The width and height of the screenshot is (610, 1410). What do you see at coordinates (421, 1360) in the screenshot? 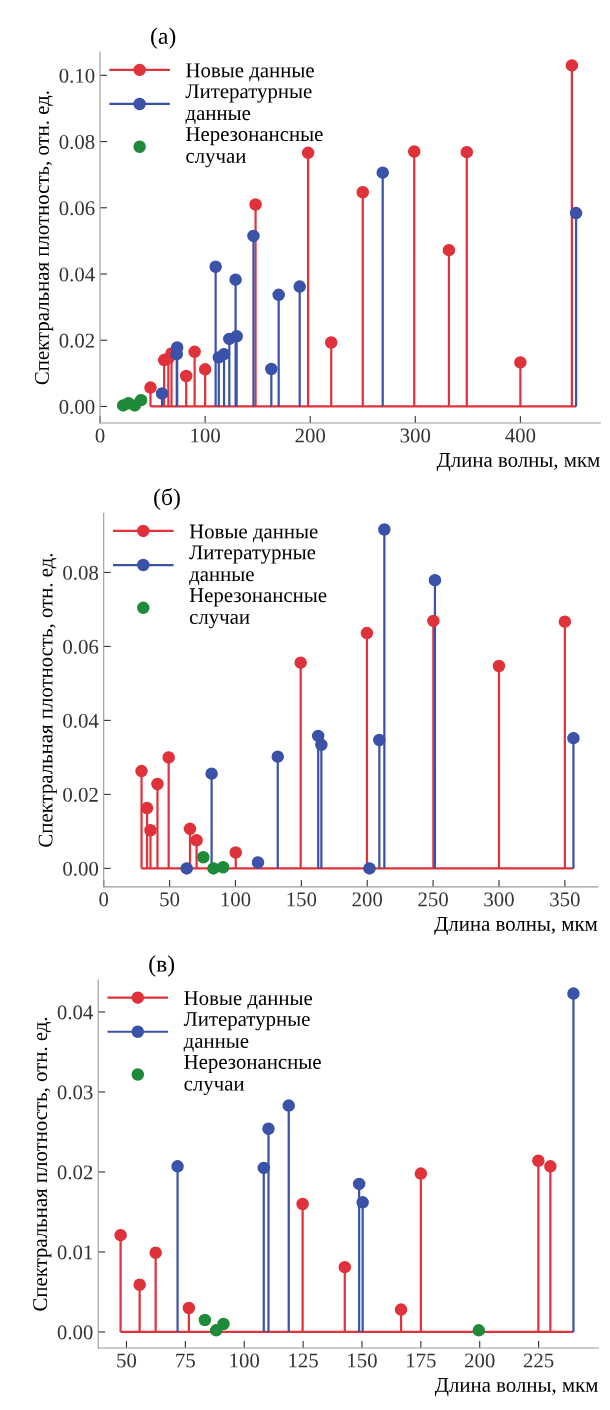
I see `x-tick-label: 175` at bounding box center [421, 1360].